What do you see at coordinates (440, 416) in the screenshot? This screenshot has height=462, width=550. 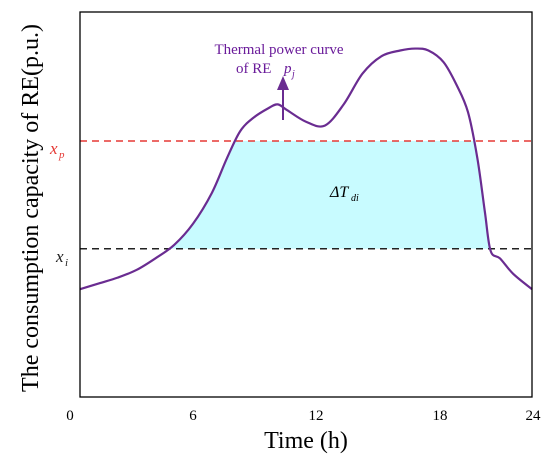 I see `x-tick-label: 18` at bounding box center [440, 416].